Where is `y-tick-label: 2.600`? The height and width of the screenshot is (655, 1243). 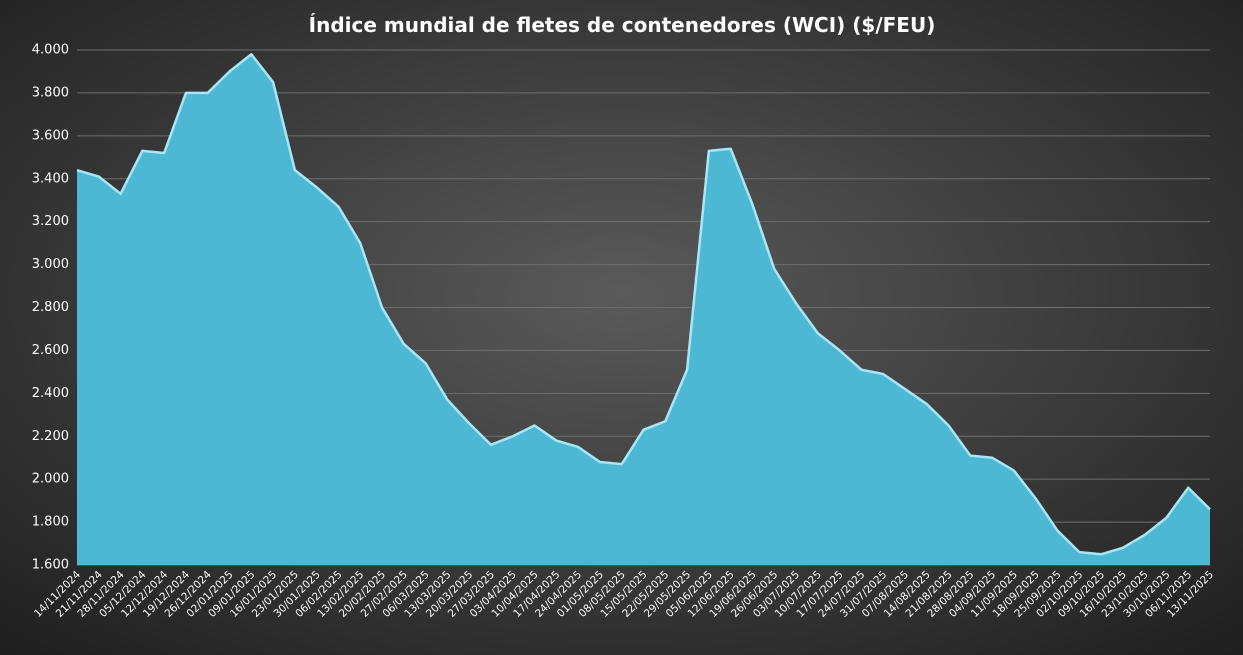
y-tick-label: 2.600 is located at coordinates (50, 350).